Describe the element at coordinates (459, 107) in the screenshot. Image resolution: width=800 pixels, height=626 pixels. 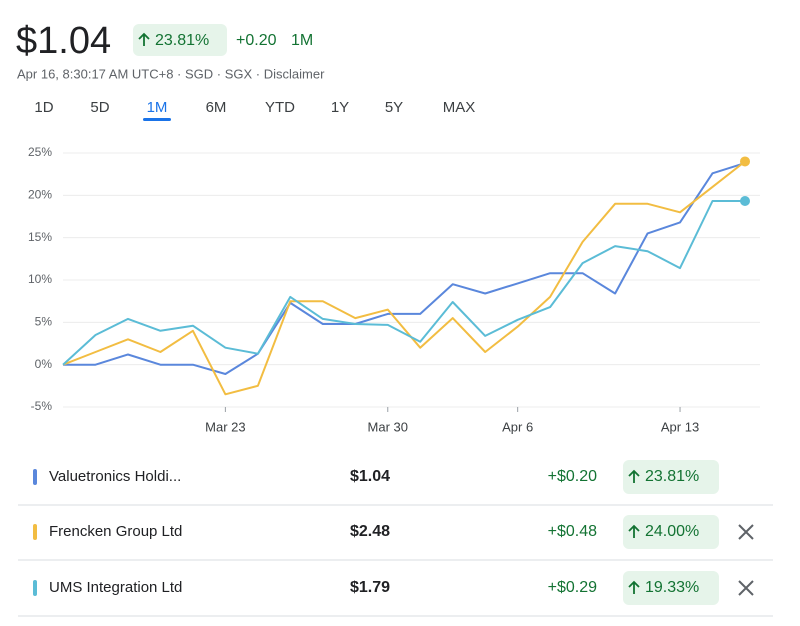
I see `tab: MAX` at that location.